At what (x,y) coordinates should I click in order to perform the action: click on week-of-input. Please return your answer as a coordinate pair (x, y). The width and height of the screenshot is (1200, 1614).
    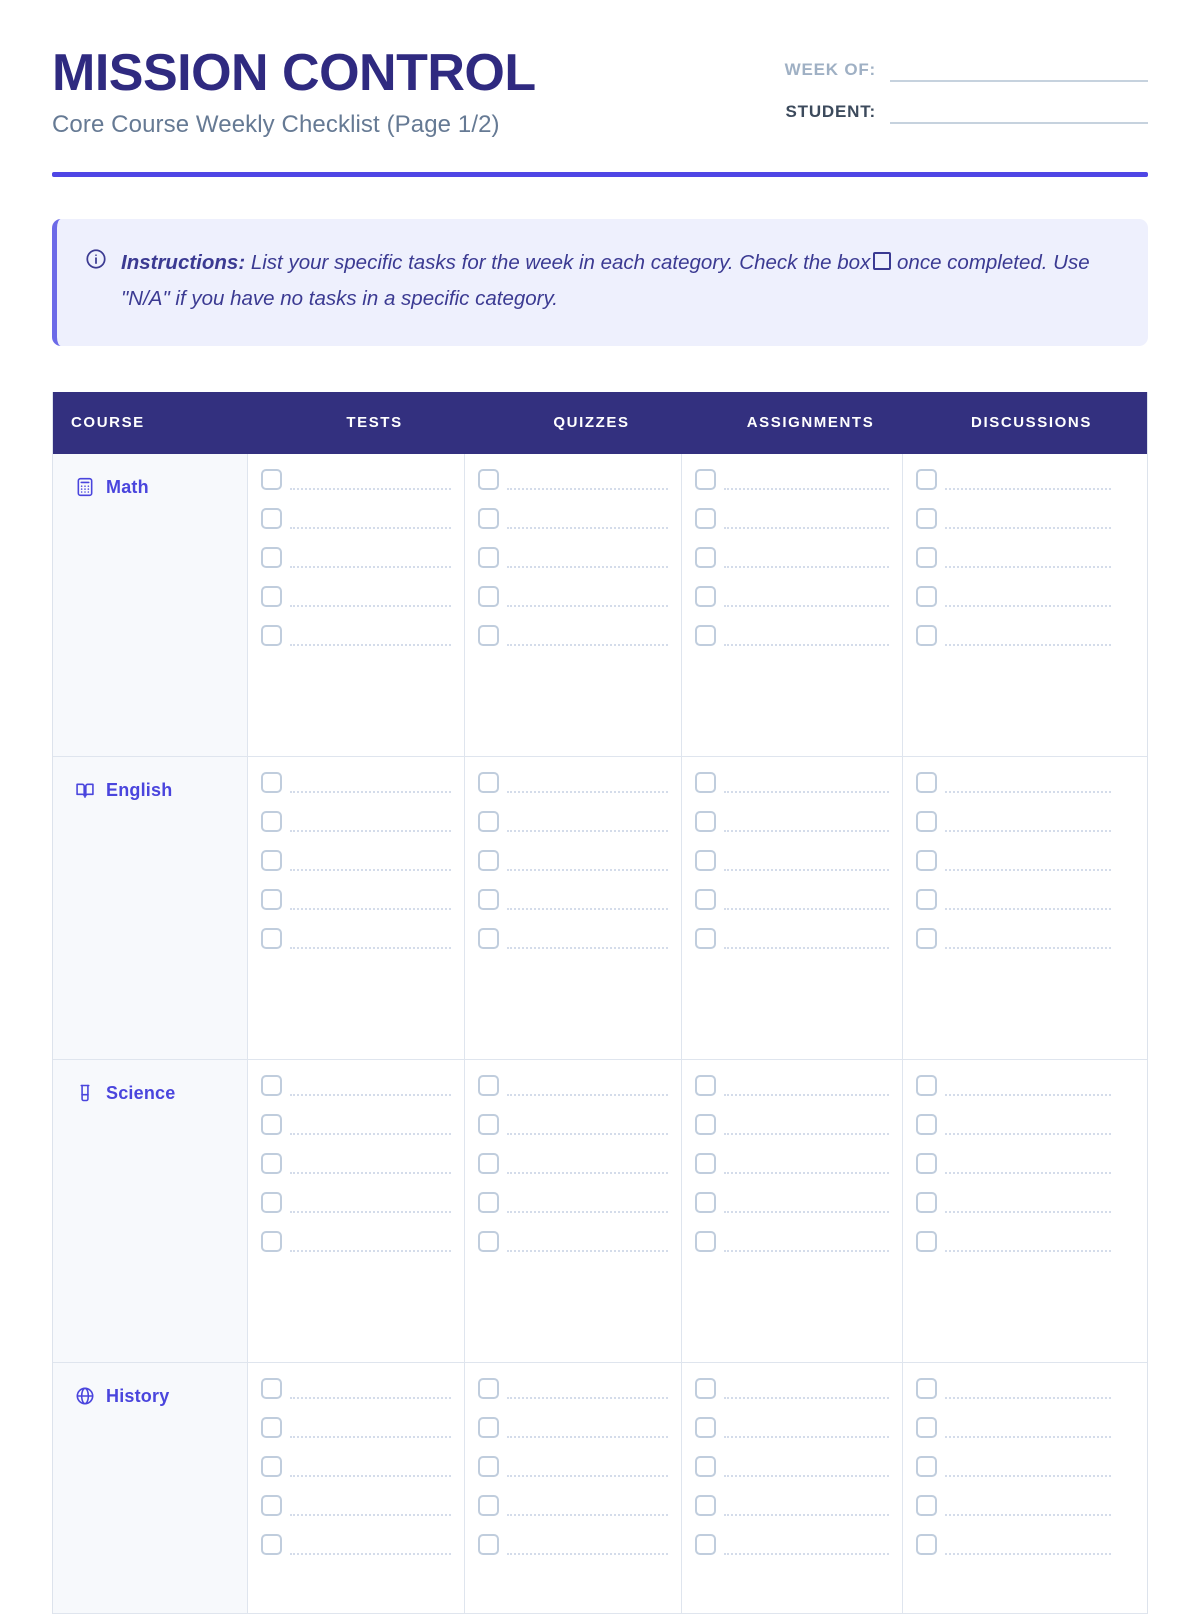
    Looking at the image, I should click on (1019, 71).